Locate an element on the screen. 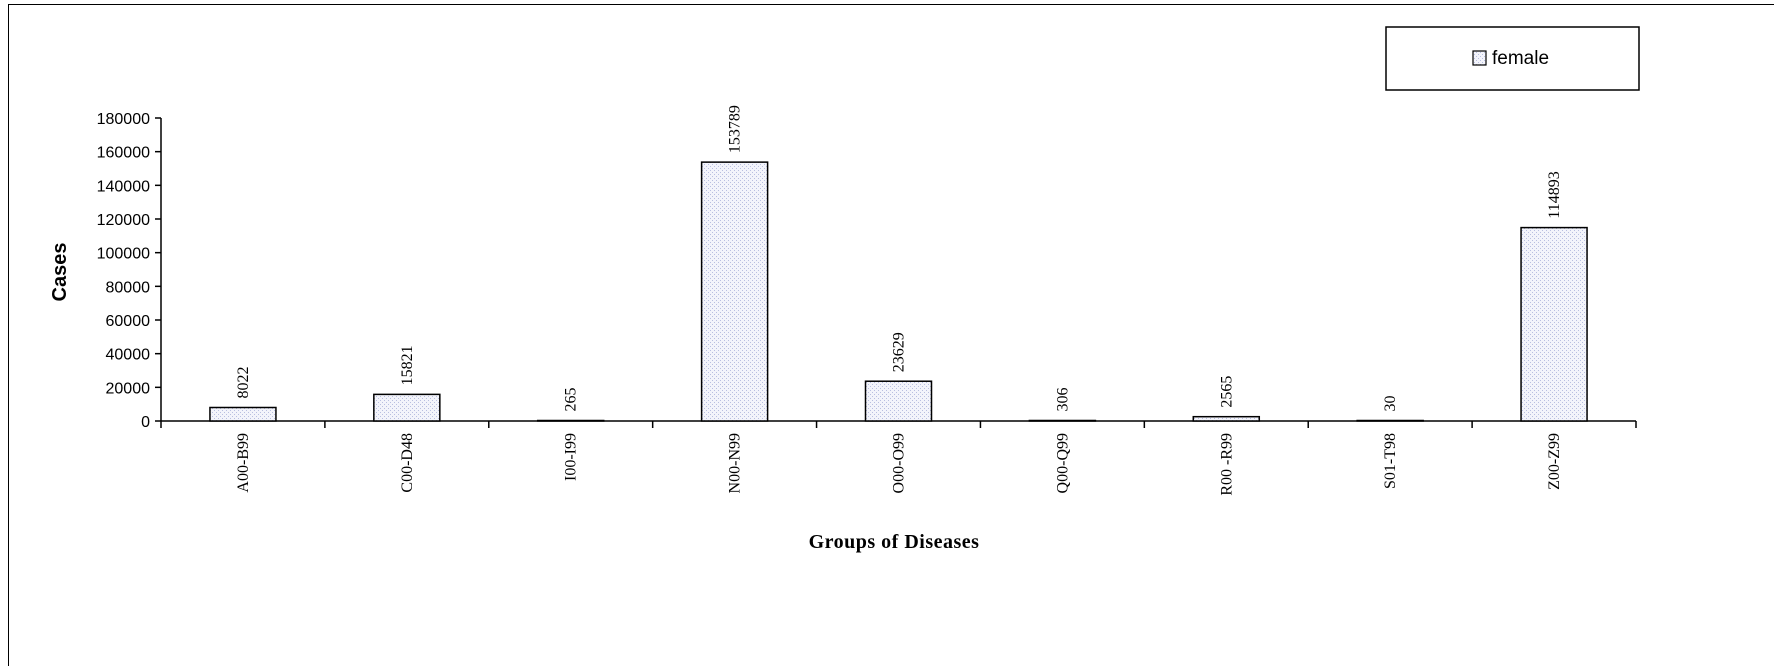 This screenshot has height=666, width=1774. data-label: 2565 is located at coordinates (1226, 392).